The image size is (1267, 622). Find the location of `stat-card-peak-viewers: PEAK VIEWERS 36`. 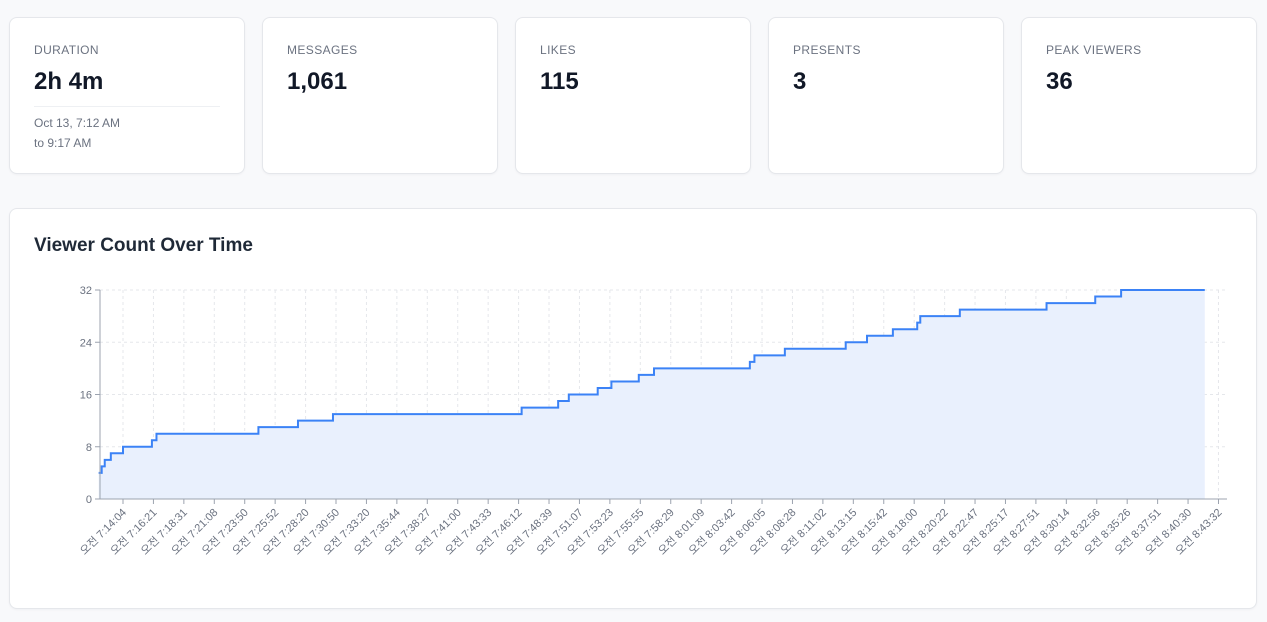

stat-card-peak-viewers: PEAK VIEWERS 36 is located at coordinates (1139, 95).